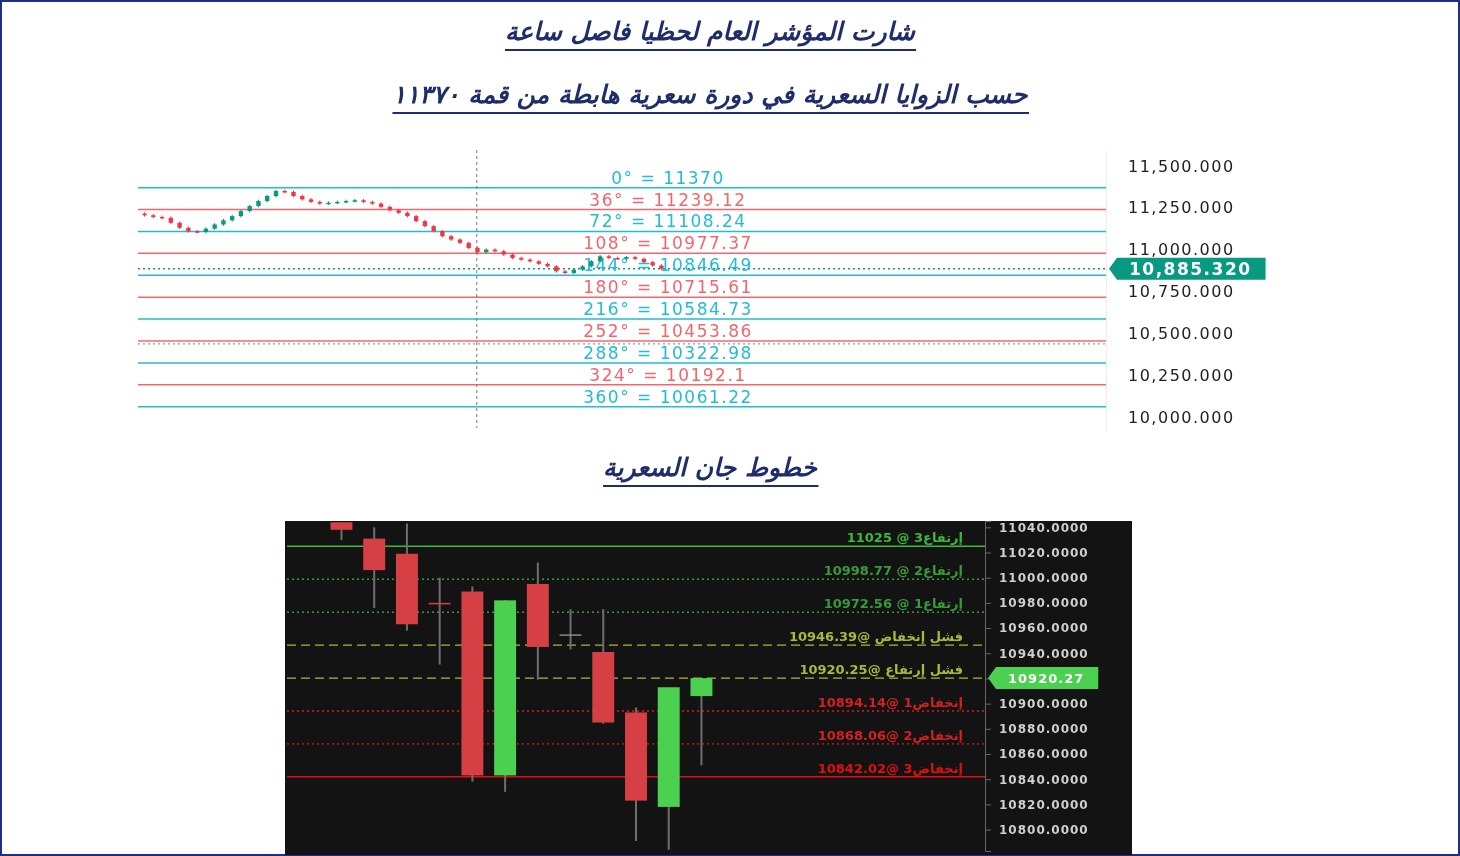 This screenshot has width=1460, height=856. What do you see at coordinates (668, 243) in the screenshot?
I see `ref-line-label: 108° = 10977.37` at bounding box center [668, 243].